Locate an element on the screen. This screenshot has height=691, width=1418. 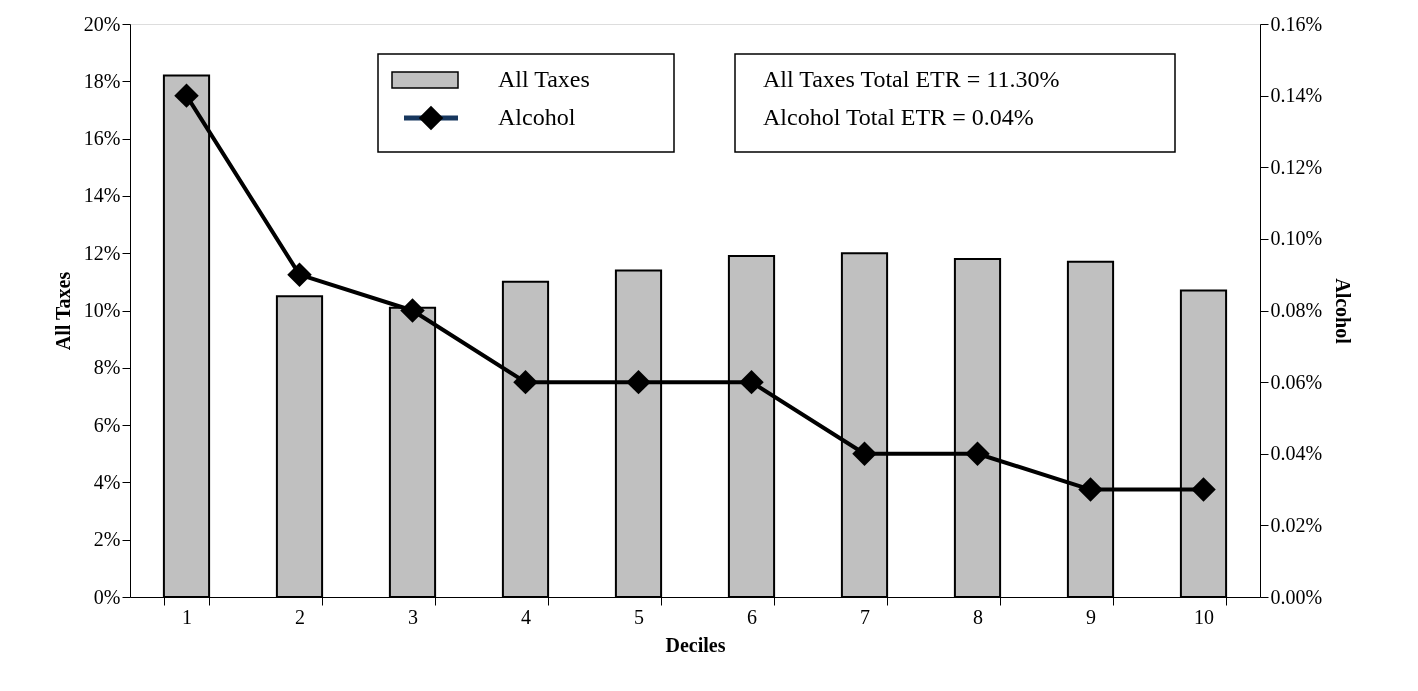
y2-tick-label: 0.02% is located at coordinates (1296, 524).